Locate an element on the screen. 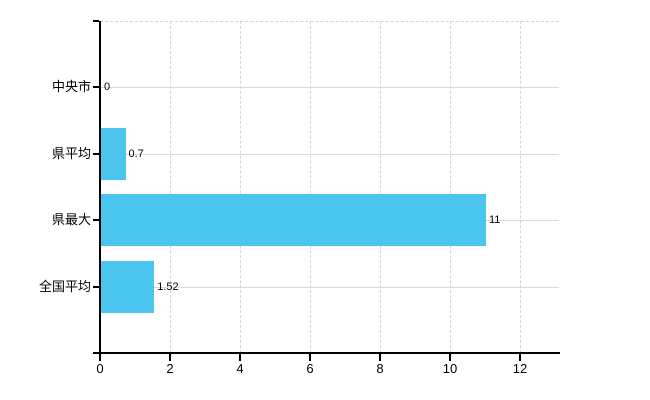 The height and width of the screenshot is (400, 650). bar-県最大 is located at coordinates (293, 220).